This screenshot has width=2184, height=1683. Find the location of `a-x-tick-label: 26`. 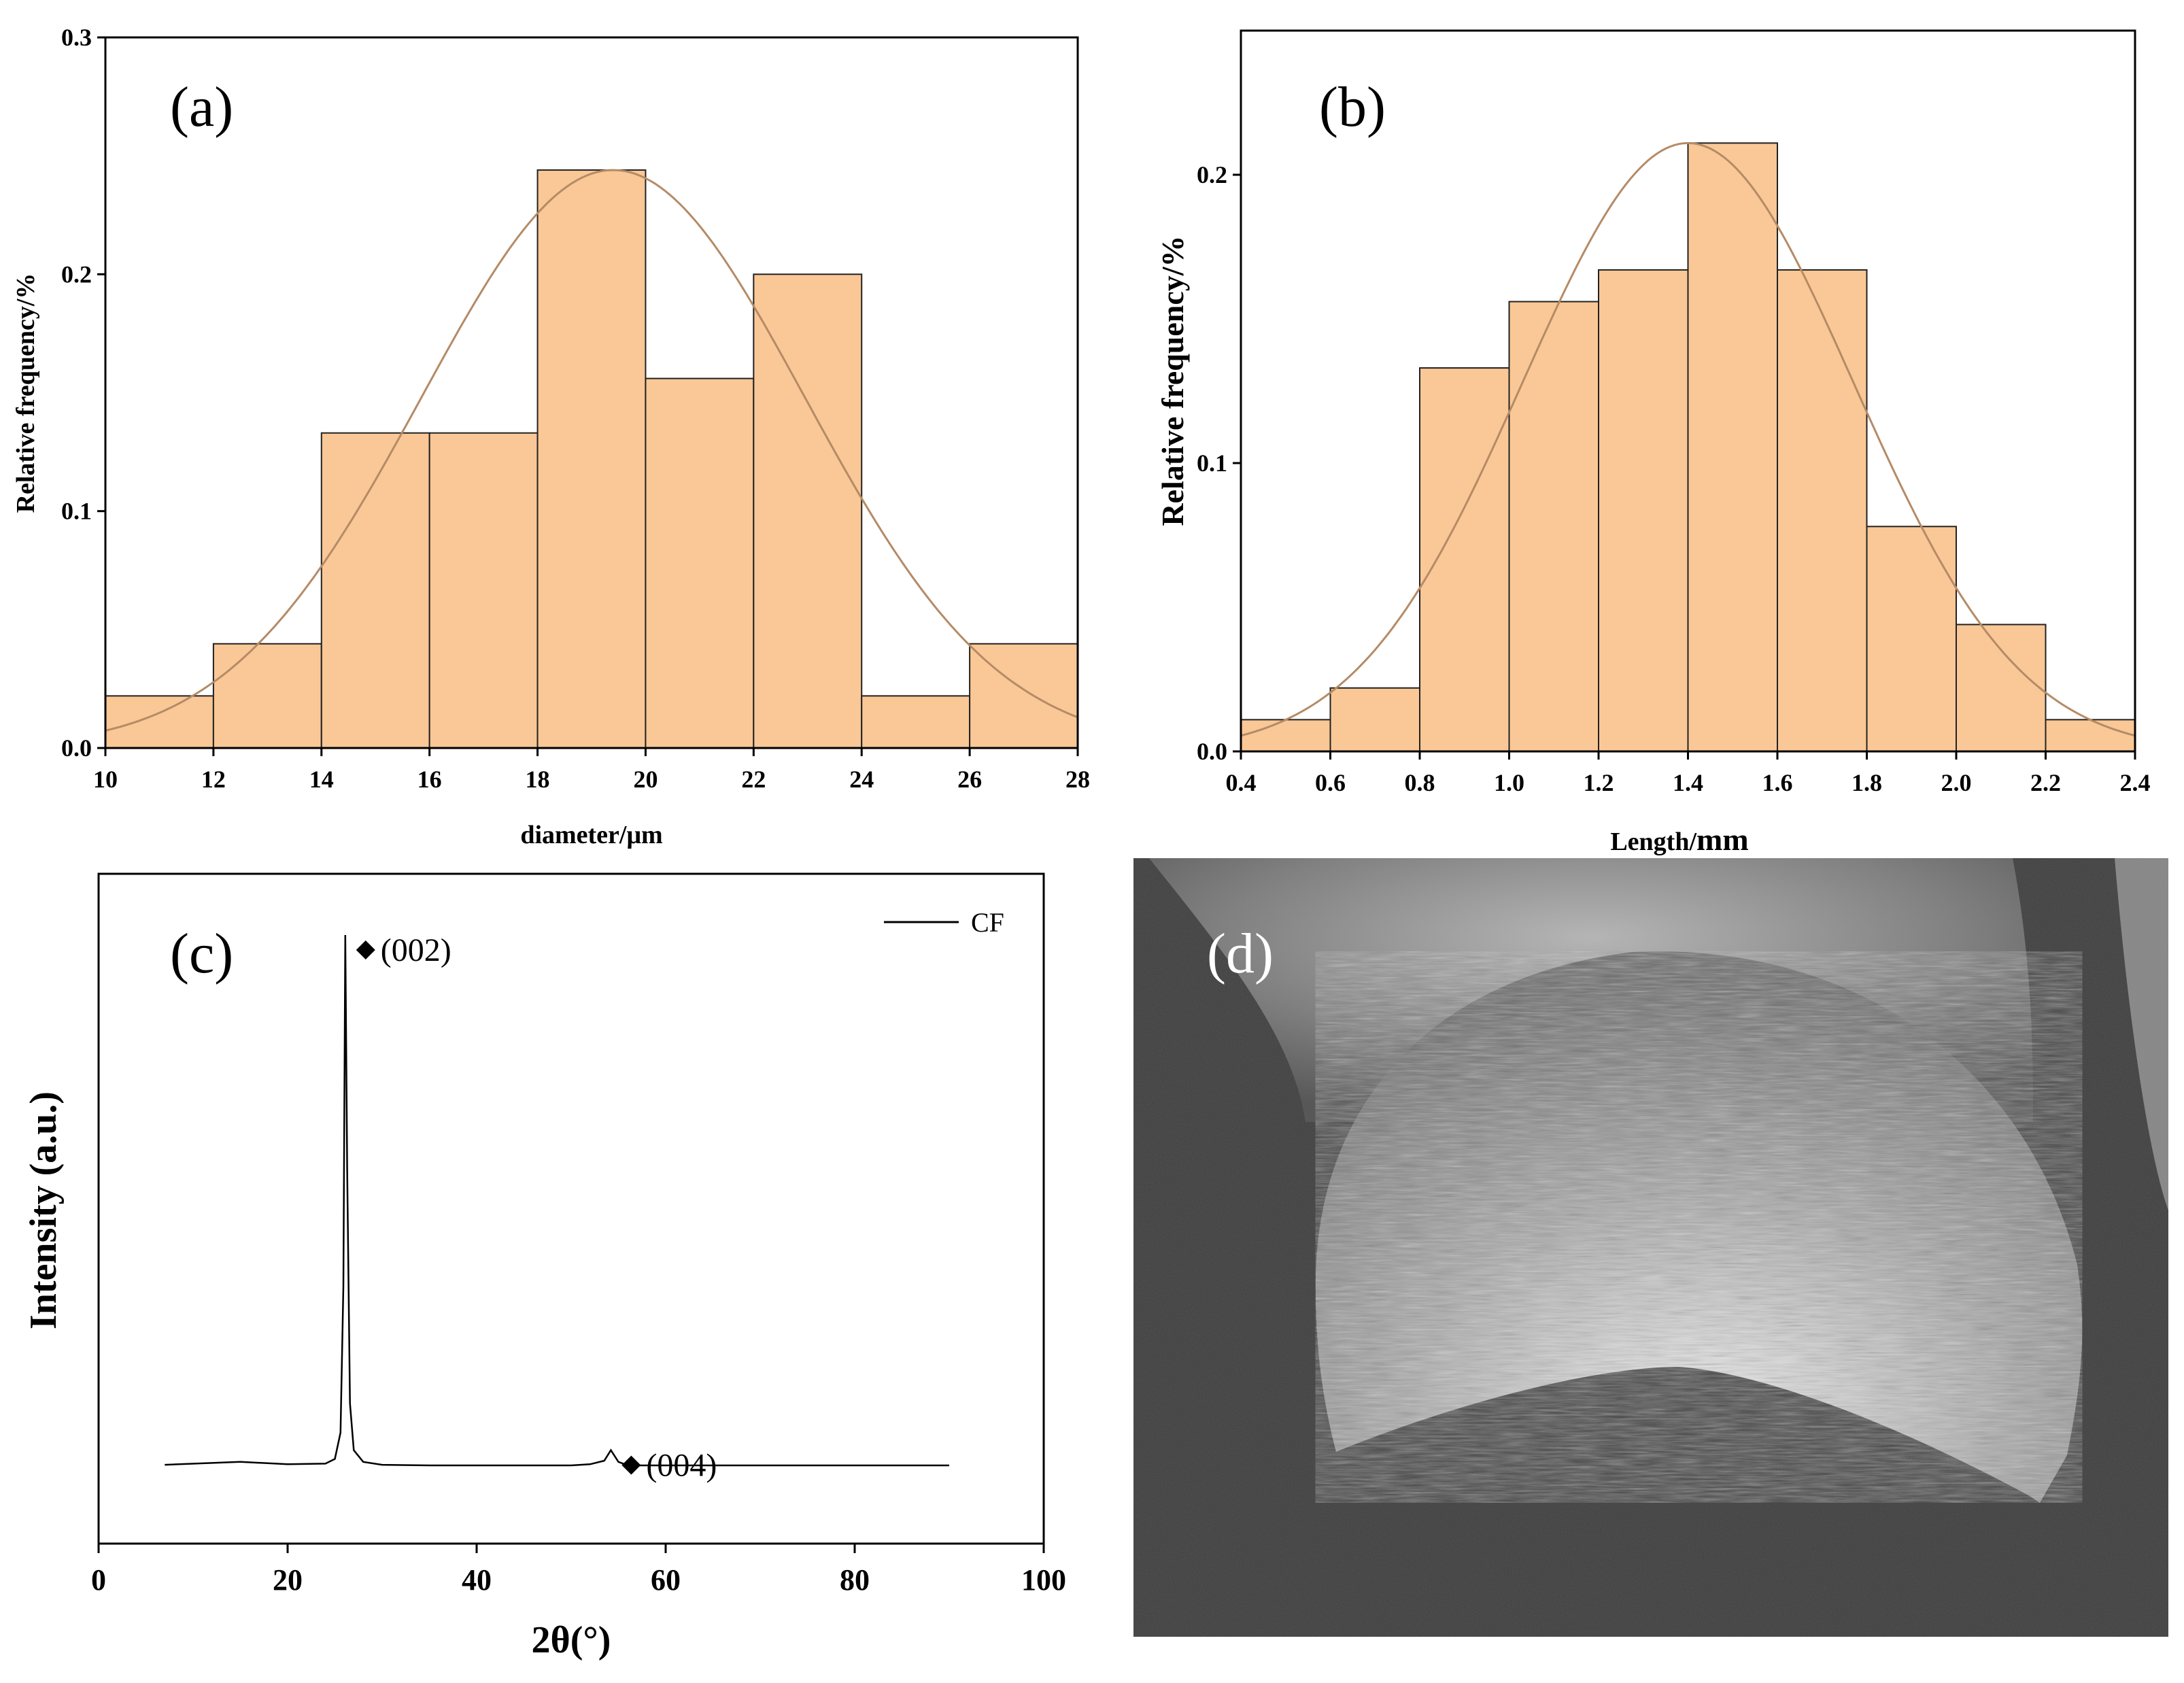

a-x-tick-label: 26 is located at coordinates (970, 780).